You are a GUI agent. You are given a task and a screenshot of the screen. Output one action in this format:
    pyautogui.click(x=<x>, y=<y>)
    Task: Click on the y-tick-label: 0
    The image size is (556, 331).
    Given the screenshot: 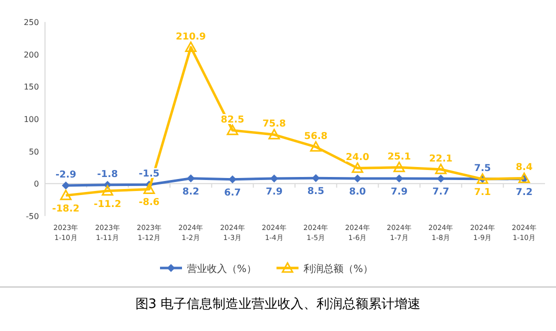 What is the action you would take?
    pyautogui.click(x=36, y=184)
    